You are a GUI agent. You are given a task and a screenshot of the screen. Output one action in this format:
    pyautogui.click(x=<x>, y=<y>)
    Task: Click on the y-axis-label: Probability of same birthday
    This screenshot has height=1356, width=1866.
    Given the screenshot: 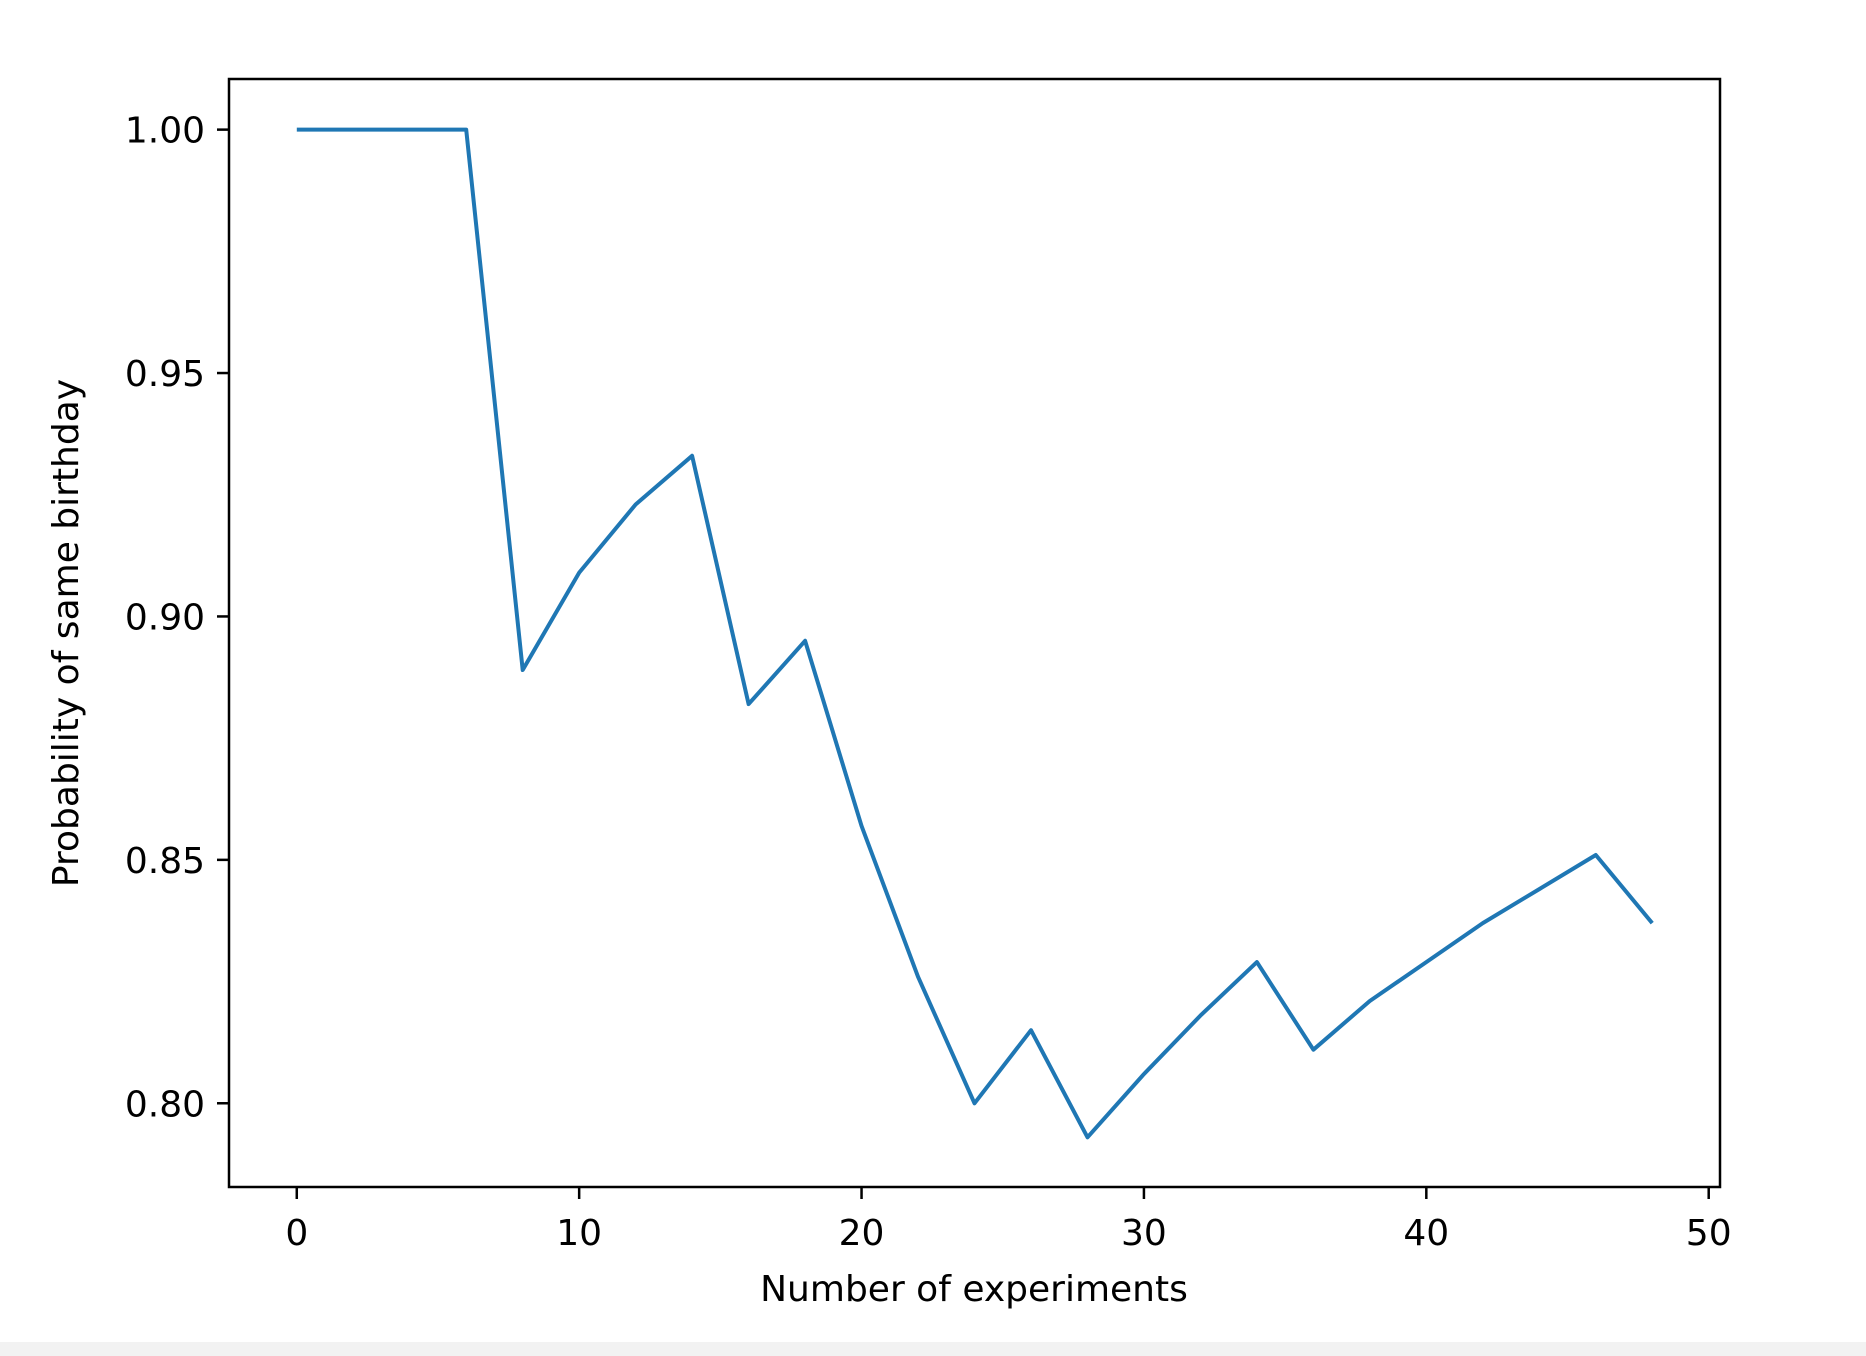 What is the action you would take?
    pyautogui.click(x=66, y=633)
    